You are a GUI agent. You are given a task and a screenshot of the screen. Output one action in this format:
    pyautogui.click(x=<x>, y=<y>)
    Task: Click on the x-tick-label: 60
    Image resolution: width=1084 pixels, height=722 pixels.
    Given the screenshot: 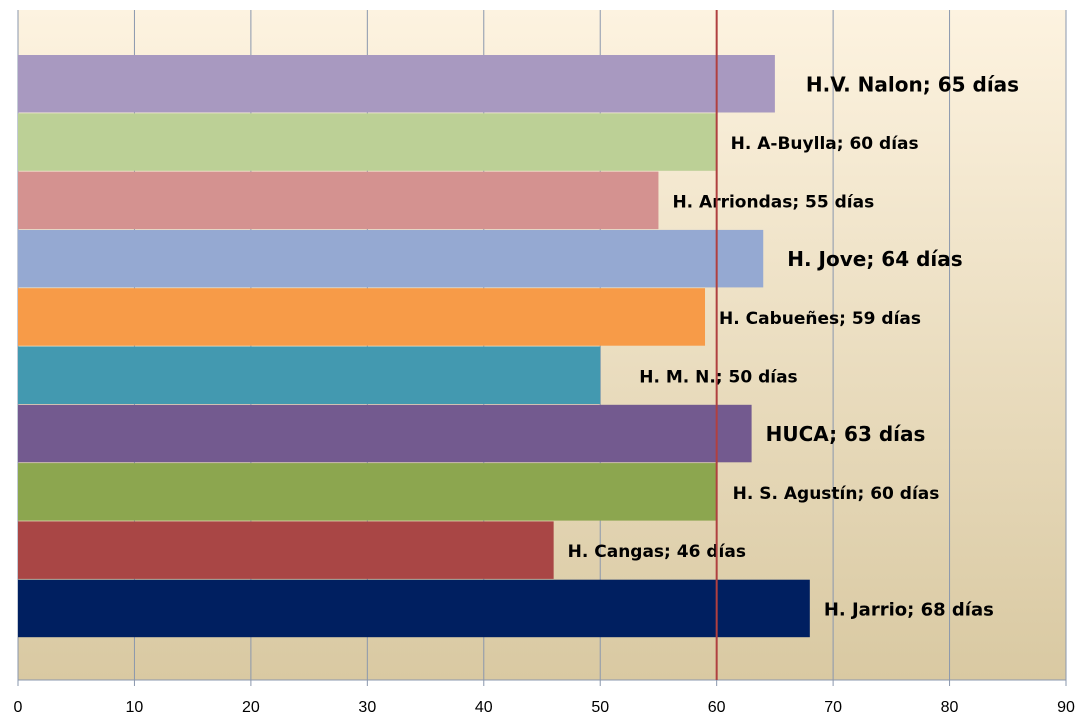 What is the action you would take?
    pyautogui.click(x=717, y=707)
    